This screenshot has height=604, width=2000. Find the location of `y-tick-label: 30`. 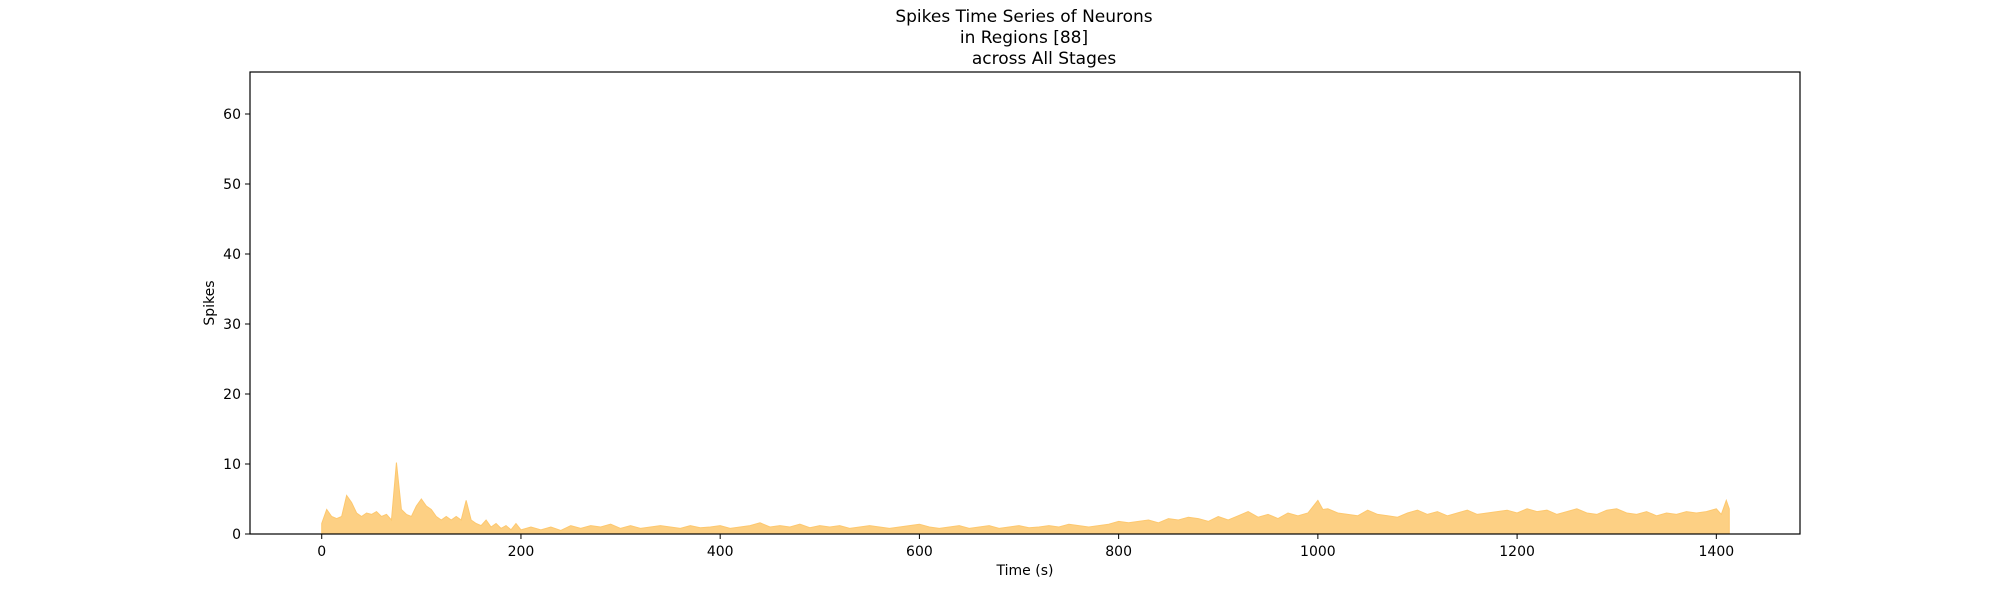

y-tick-label: 30 is located at coordinates (232, 325).